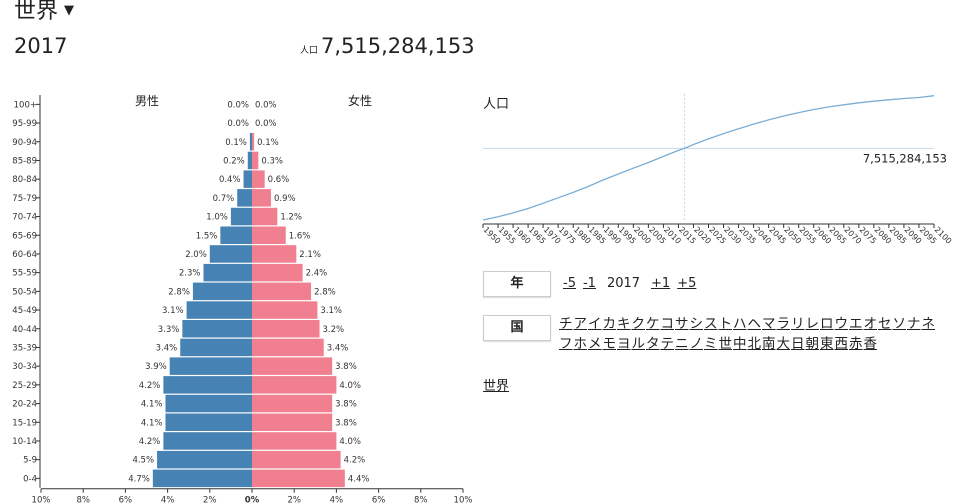  Describe the element at coordinates (696, 344) in the screenshot. I see `country-link: ノ` at that location.